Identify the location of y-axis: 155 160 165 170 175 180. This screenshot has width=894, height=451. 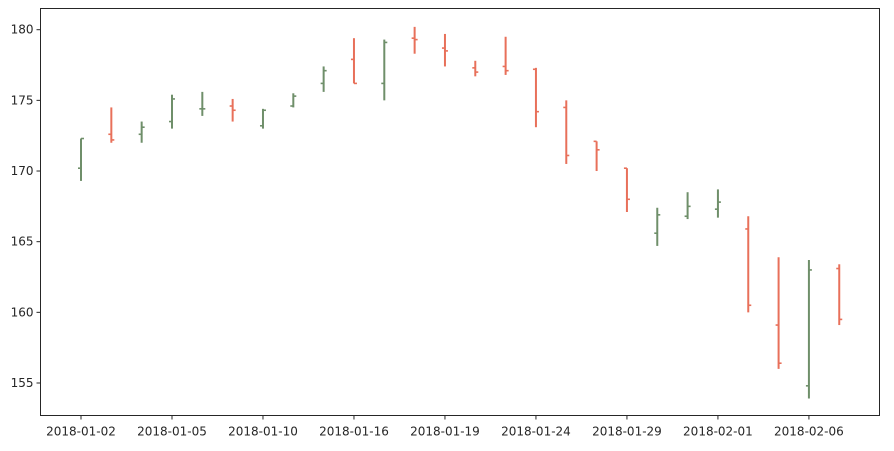
(26, 206).